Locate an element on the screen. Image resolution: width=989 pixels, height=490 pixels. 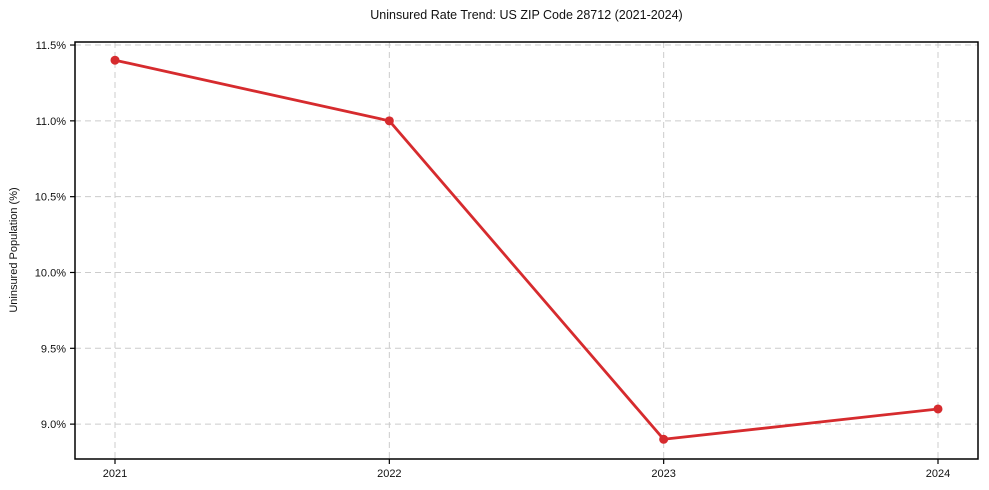
x-tick-label: 2024 is located at coordinates (938, 474).